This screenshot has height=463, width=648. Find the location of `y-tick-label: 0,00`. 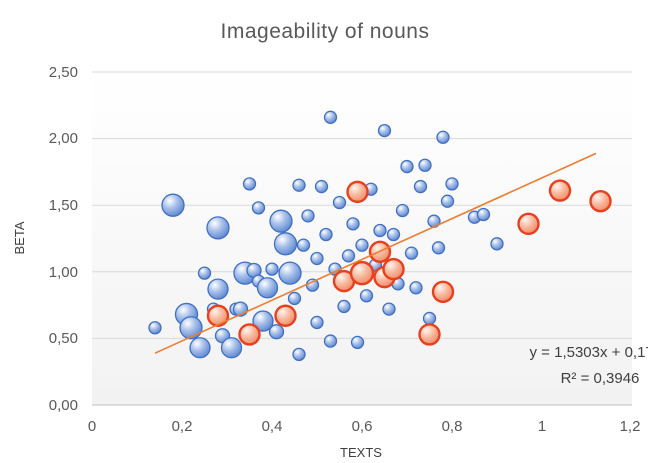

y-tick-label: 0,00 is located at coordinates (63, 405).